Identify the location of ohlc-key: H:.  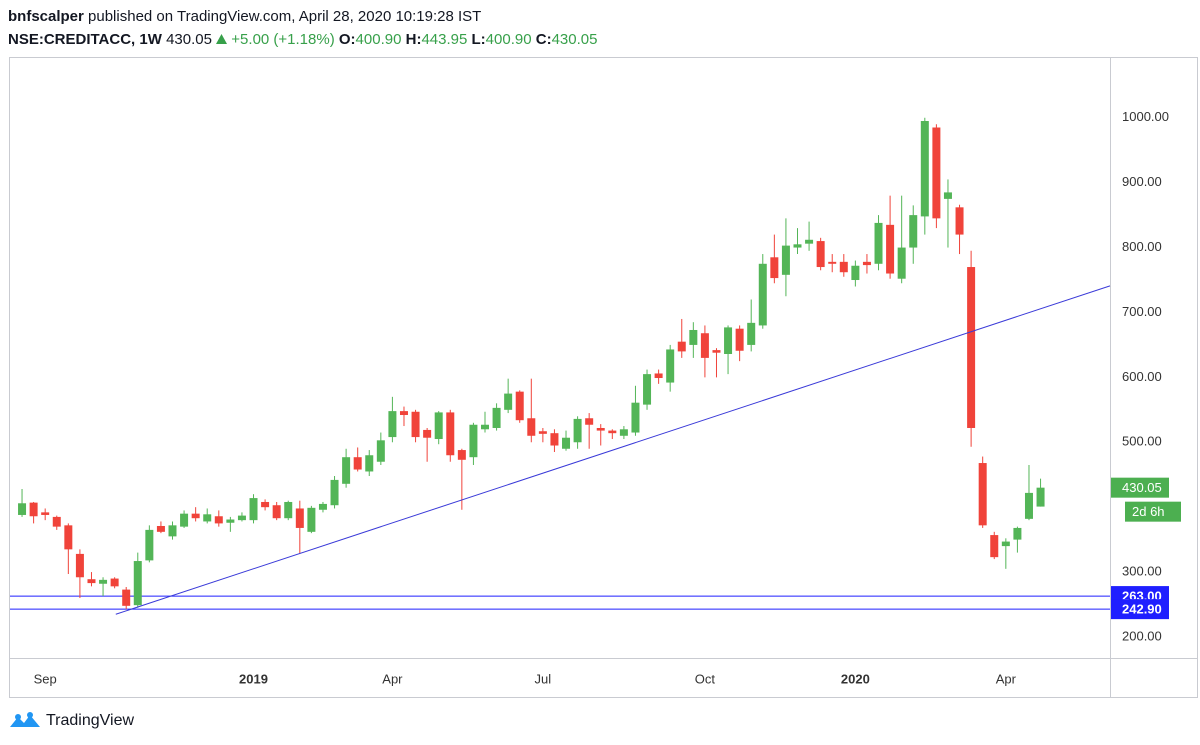
(413, 39).